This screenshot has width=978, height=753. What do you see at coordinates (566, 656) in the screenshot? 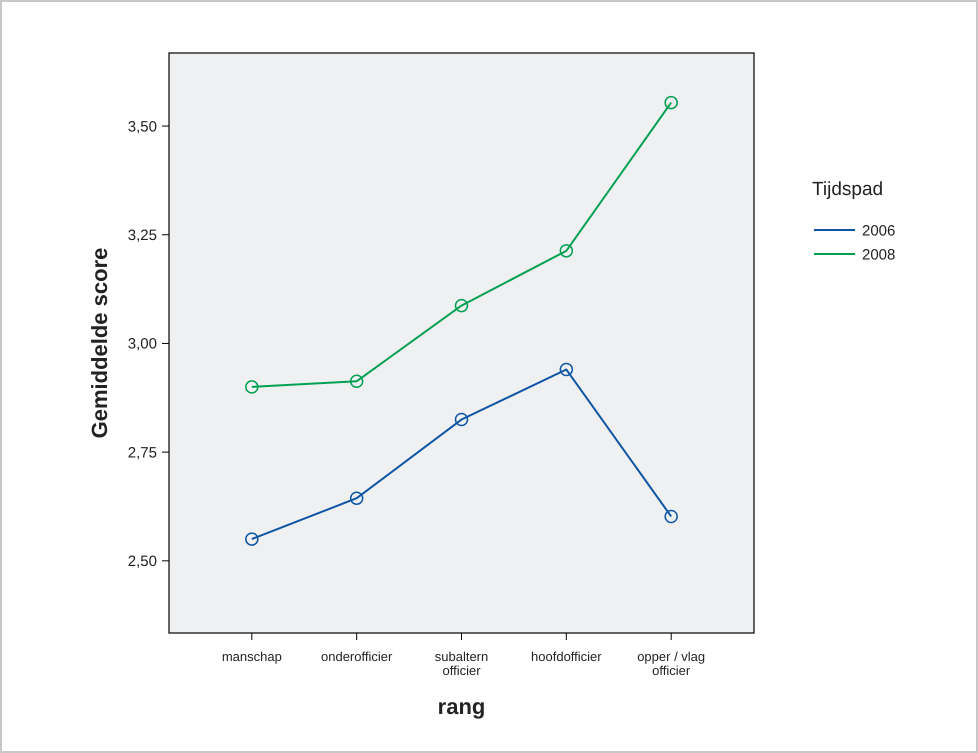
I see `x-tick-label: hoofdofficier` at bounding box center [566, 656].